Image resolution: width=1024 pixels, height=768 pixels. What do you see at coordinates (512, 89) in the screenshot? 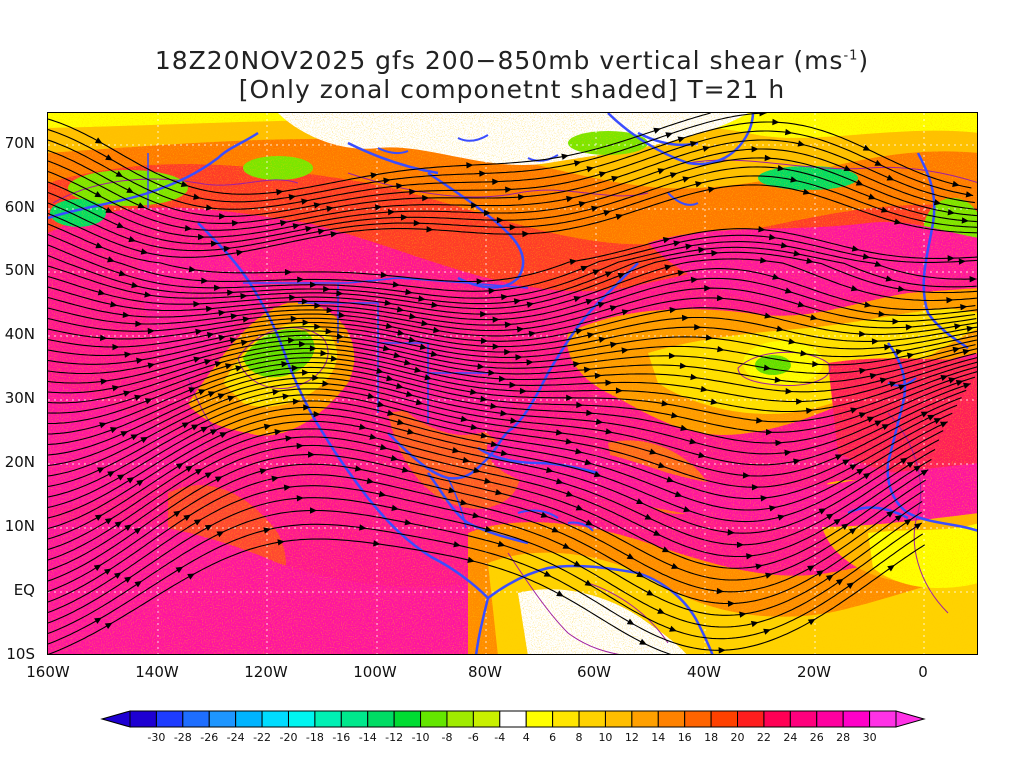
I see `chart-title-line2: [Only zonal componetnt shaded] T=21 h` at bounding box center [512, 89].